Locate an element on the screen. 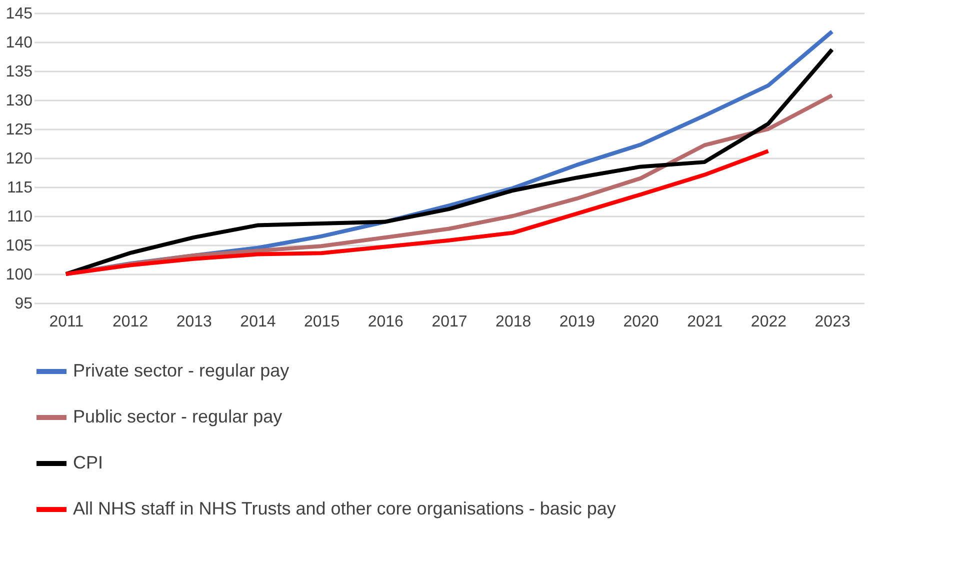 This screenshot has height=578, width=956. x-tick-label: 2022 is located at coordinates (768, 322).